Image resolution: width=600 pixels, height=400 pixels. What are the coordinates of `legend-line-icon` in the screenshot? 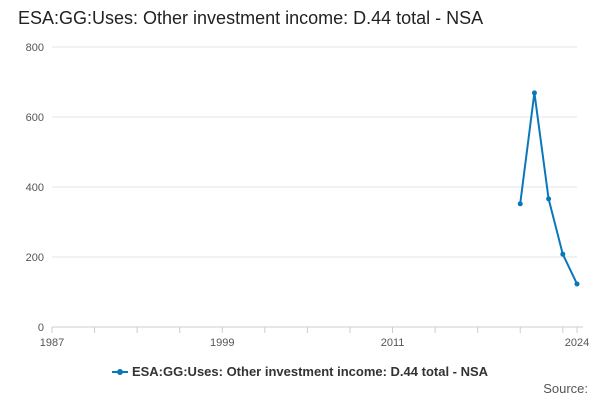 It's located at (119, 371).